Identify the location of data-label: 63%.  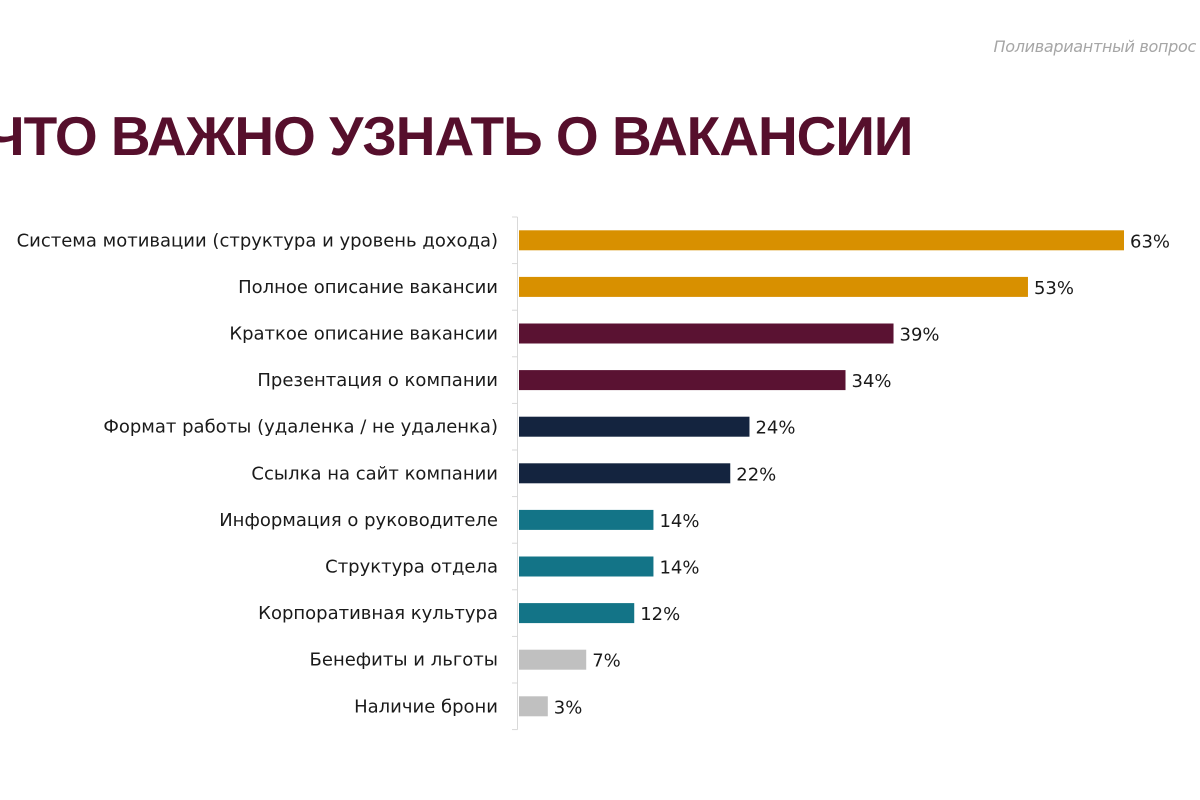
(1150, 241).